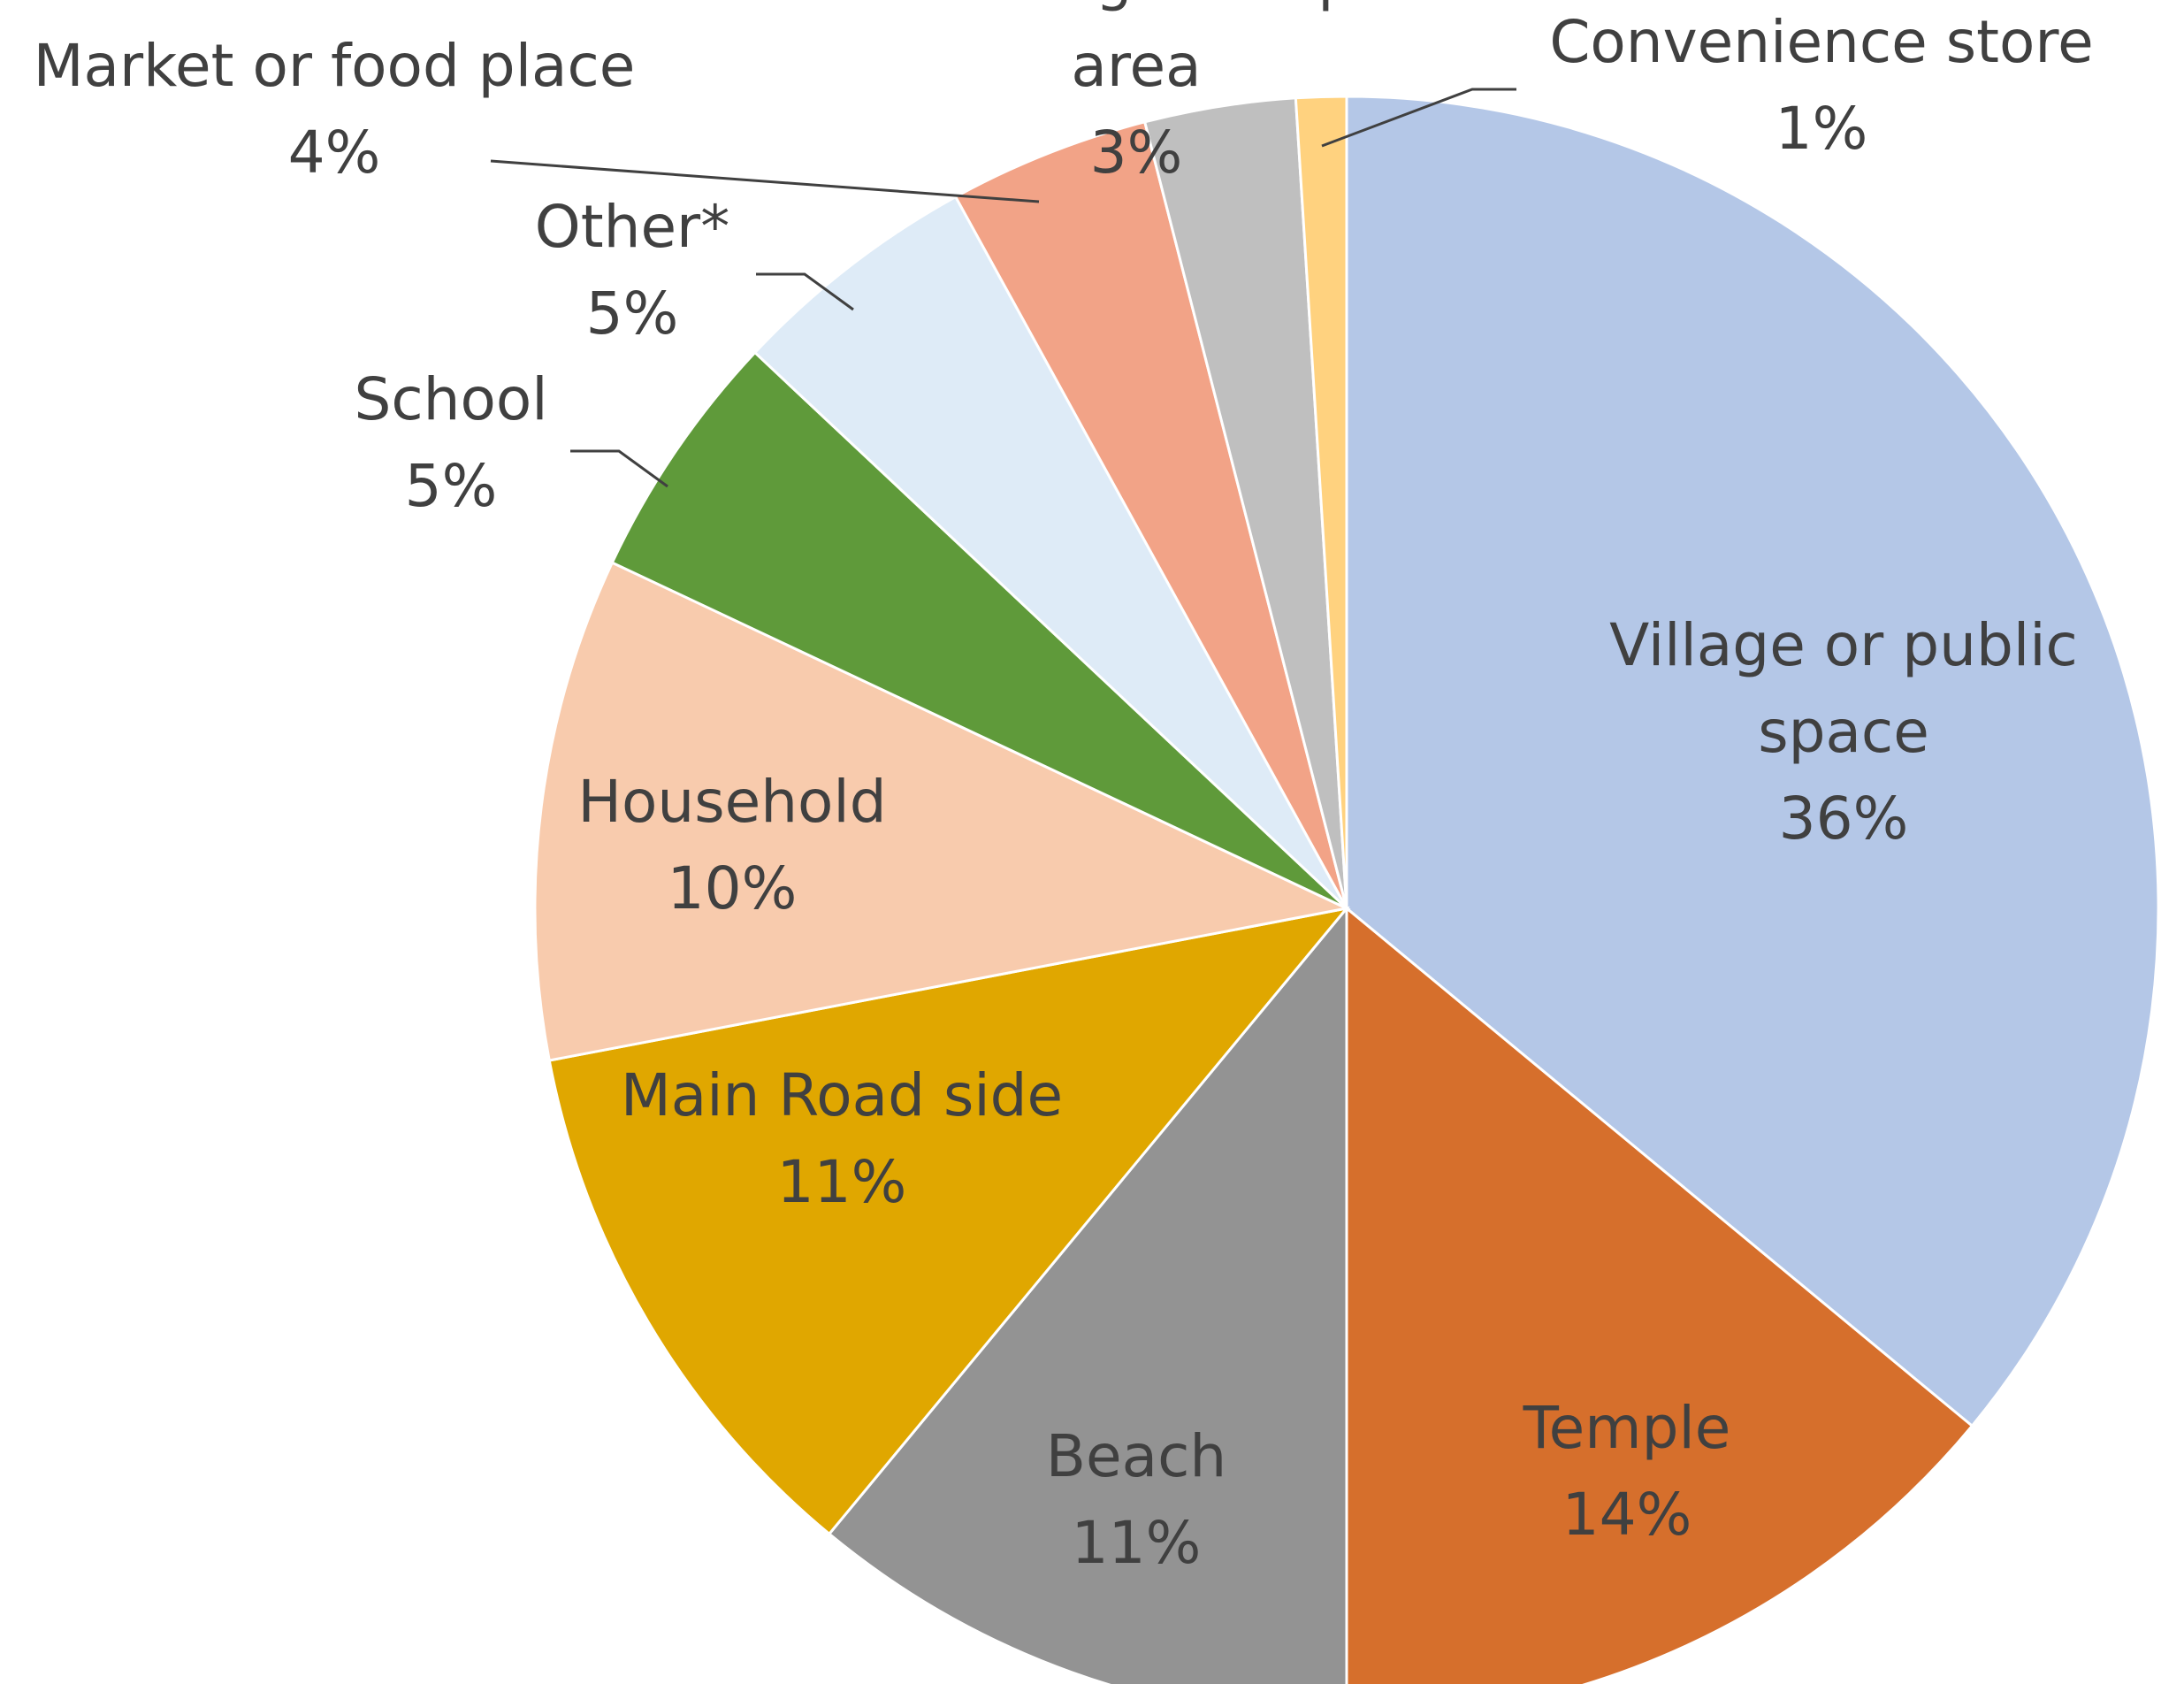 The image size is (2184, 1684). I want to click on pie-slice-temple, so click(1659, 1294).